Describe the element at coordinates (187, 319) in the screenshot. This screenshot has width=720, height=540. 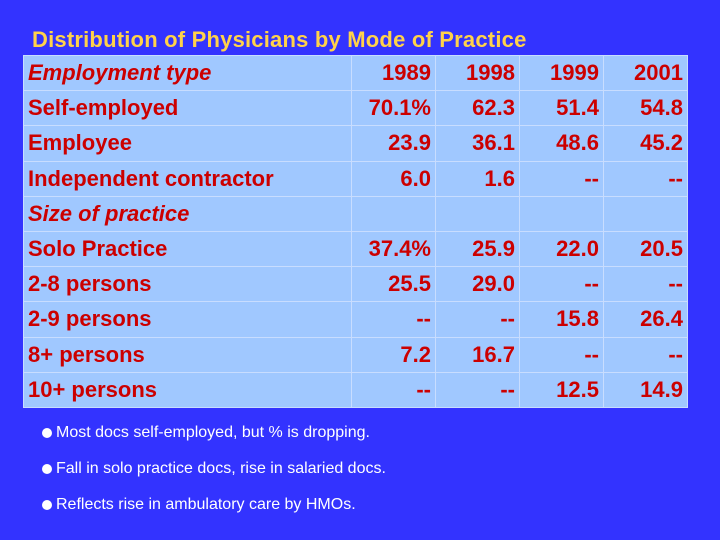
I see `row-label: 2-9 persons` at that location.